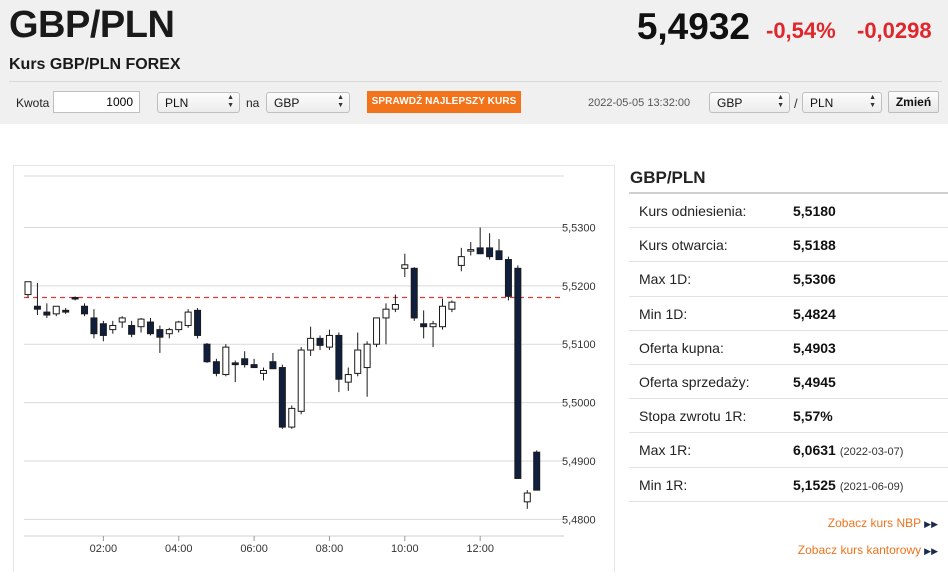  Describe the element at coordinates (693, 26) in the screenshot. I see `current-price: 5,4932` at that location.